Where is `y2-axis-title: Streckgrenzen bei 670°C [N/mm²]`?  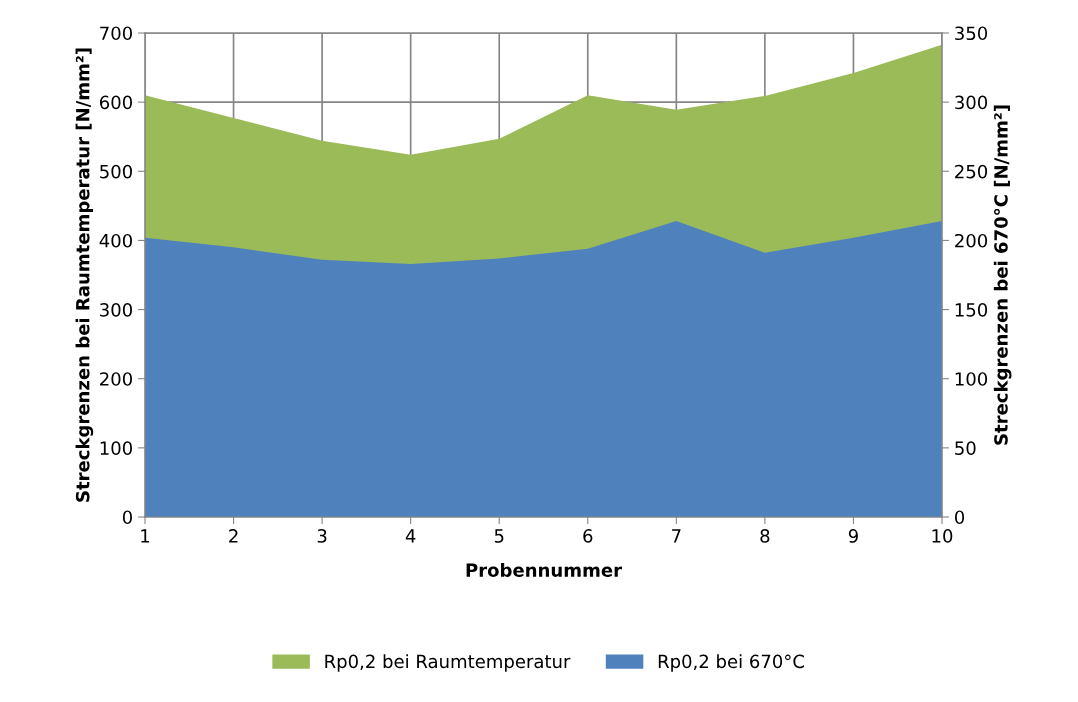
y2-axis-title: Streckgrenzen bei 670°C [N/mm²] is located at coordinates (1002, 275).